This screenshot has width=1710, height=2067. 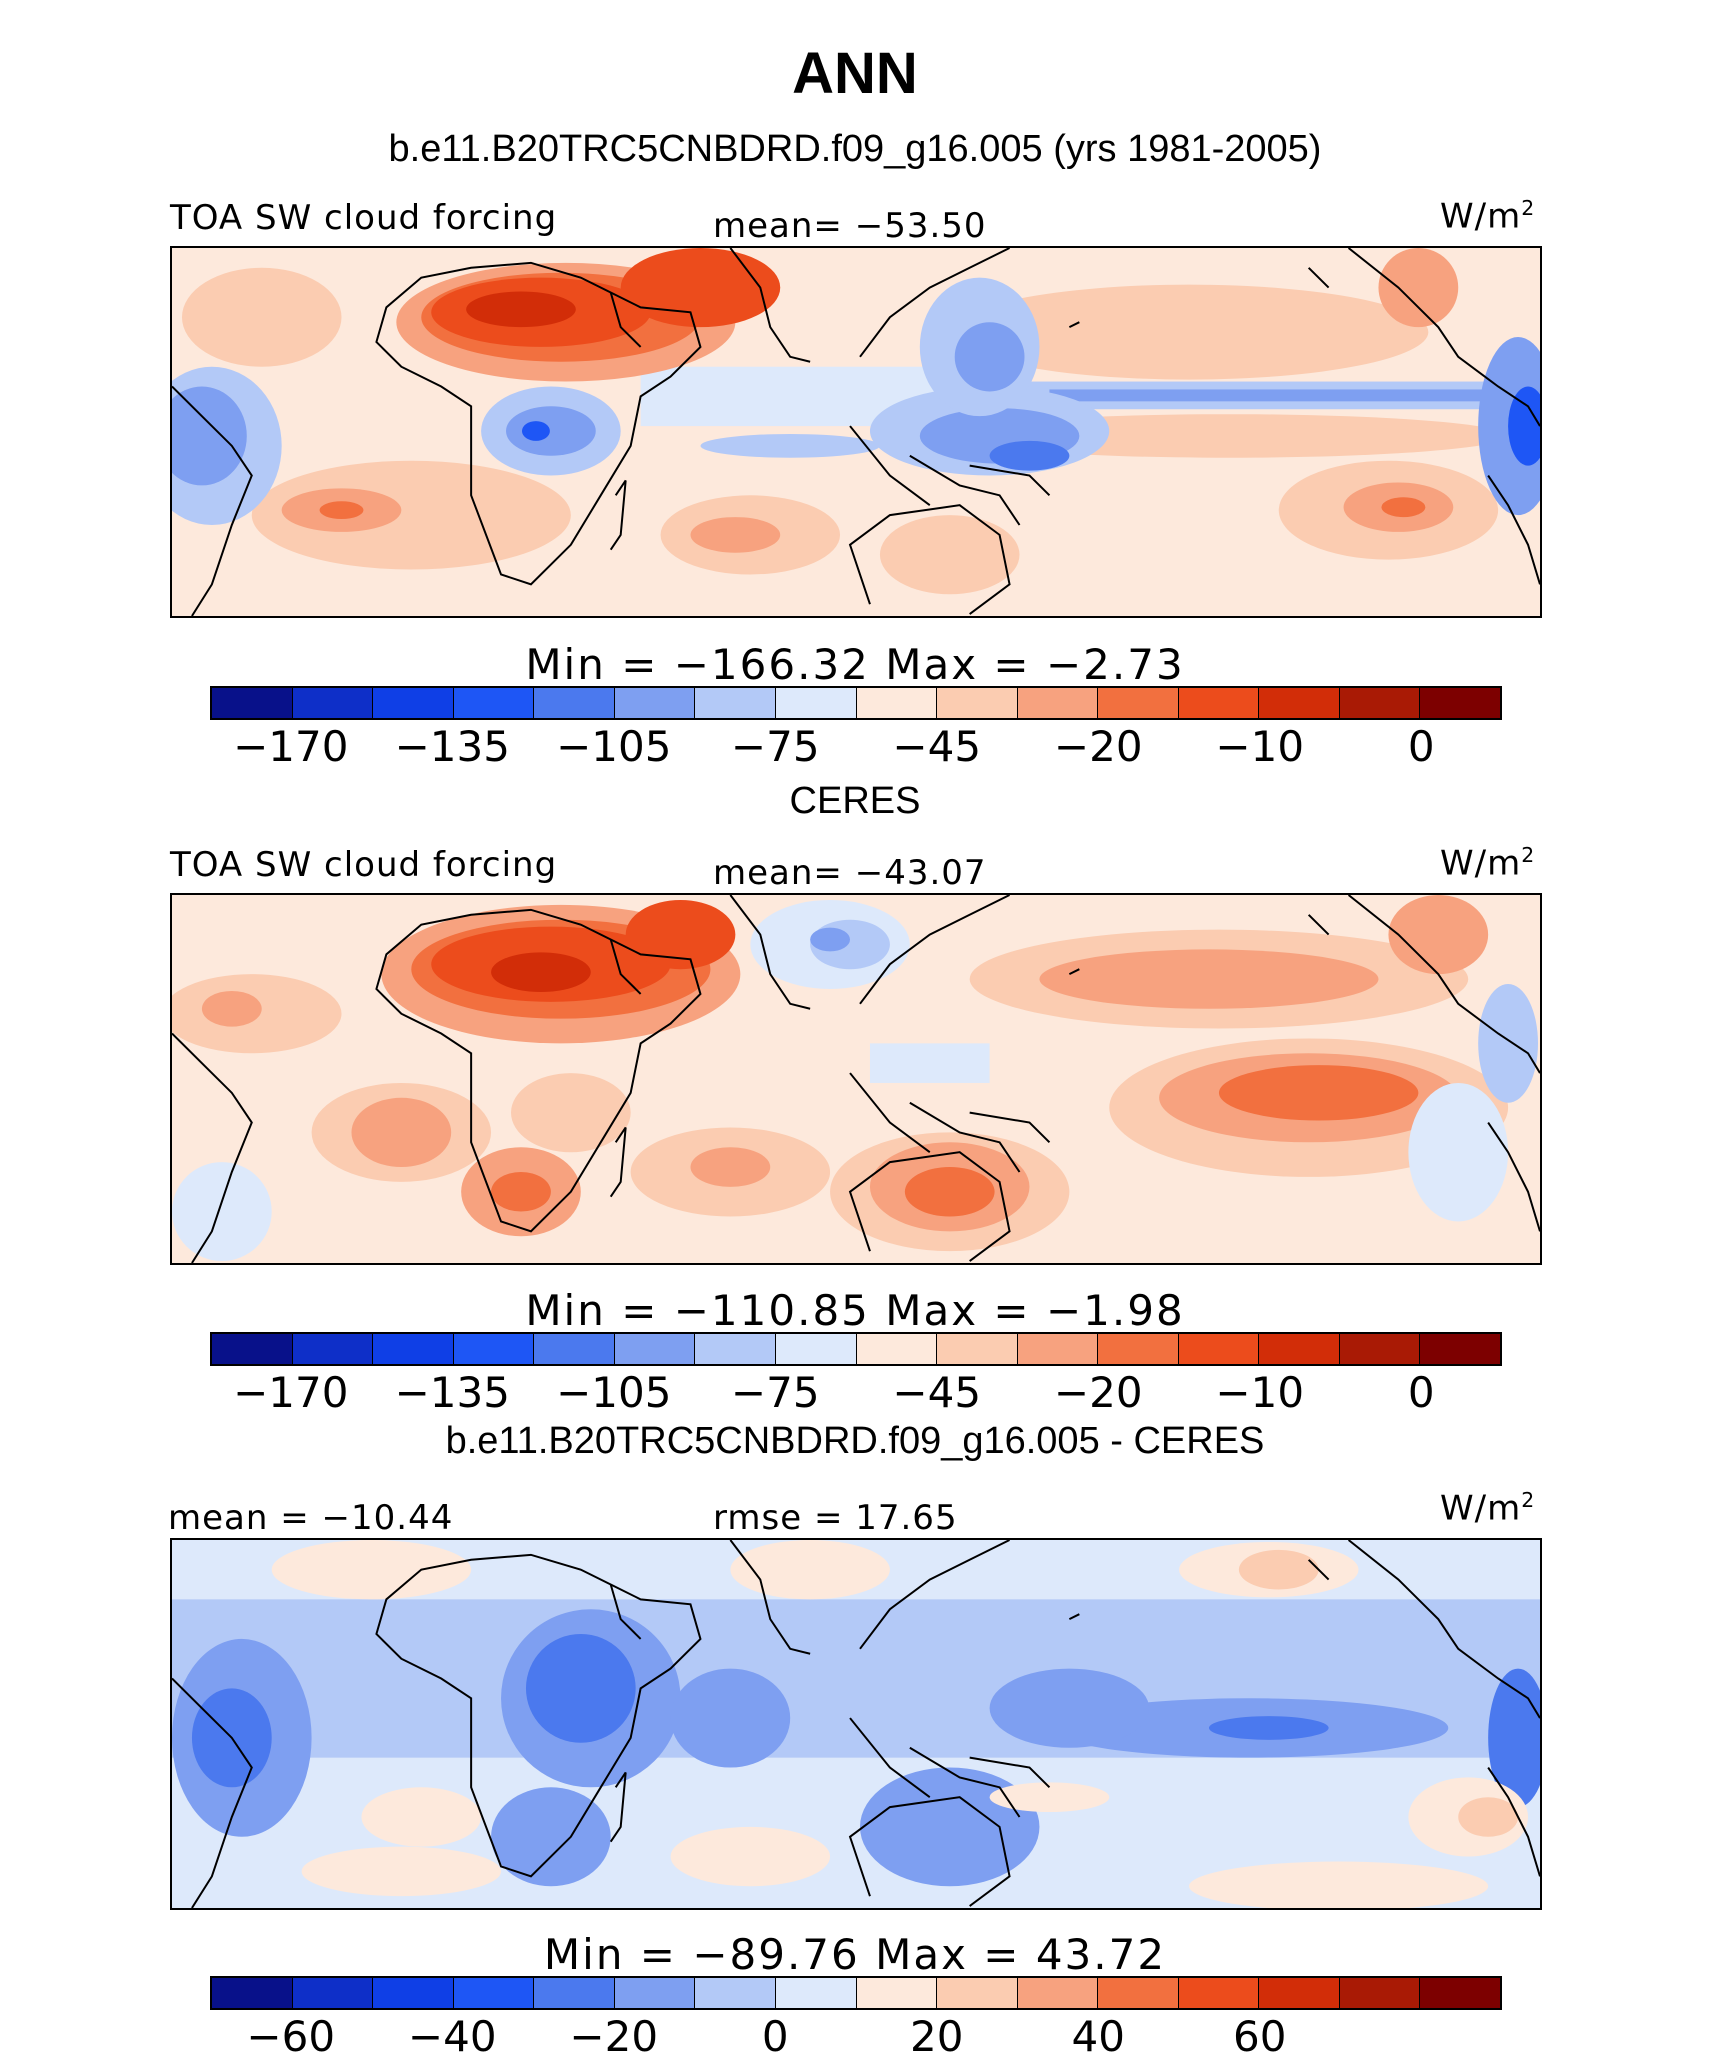 I want to click on panel-diff-map, so click(x=856, y=1724).